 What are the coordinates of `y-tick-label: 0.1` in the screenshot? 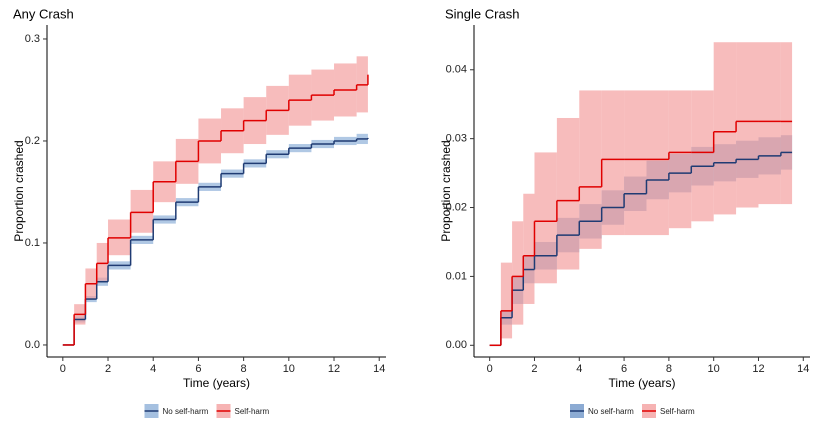 It's located at (32, 243).